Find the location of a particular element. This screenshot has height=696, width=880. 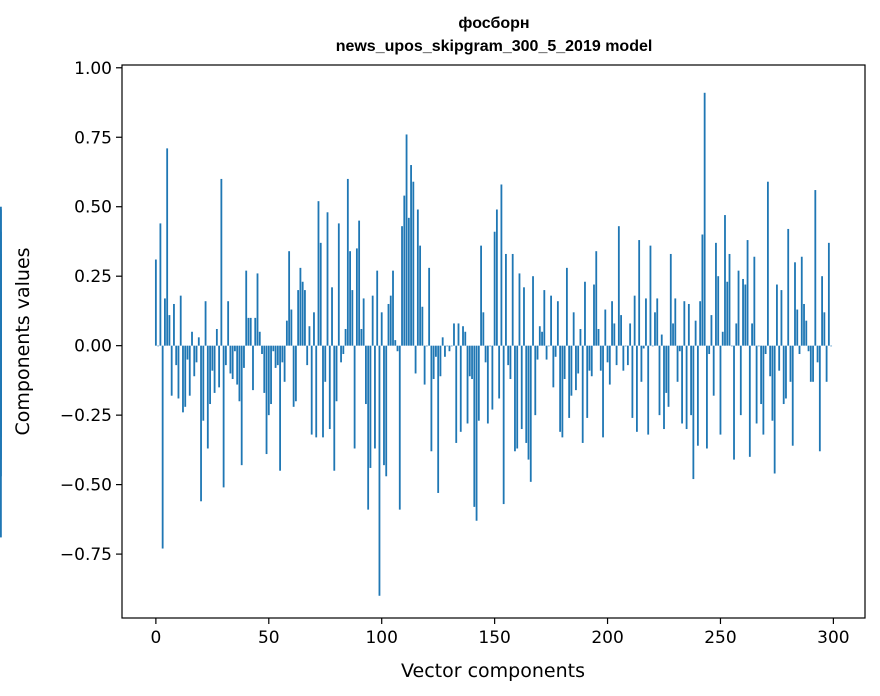

y-tick-label: 0.25 is located at coordinates (93, 277).